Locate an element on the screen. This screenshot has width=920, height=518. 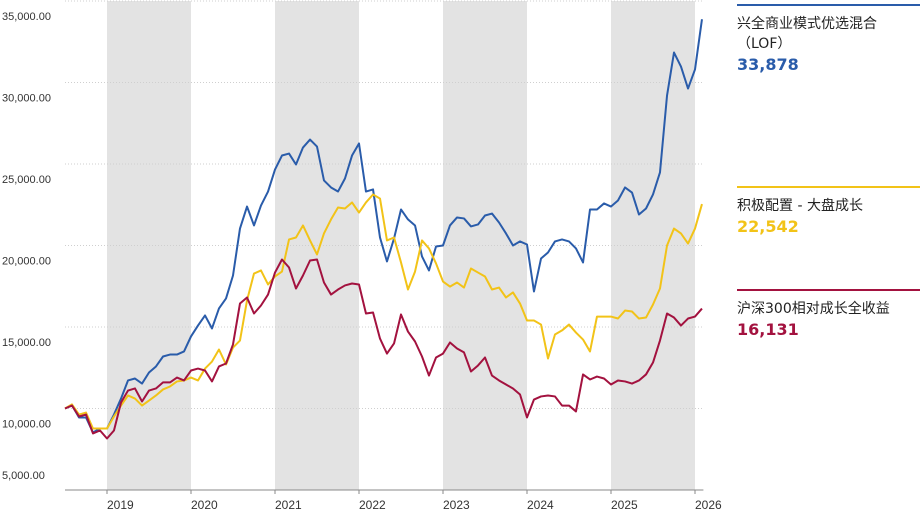
x-tick-label: 2024 is located at coordinates (540, 505).